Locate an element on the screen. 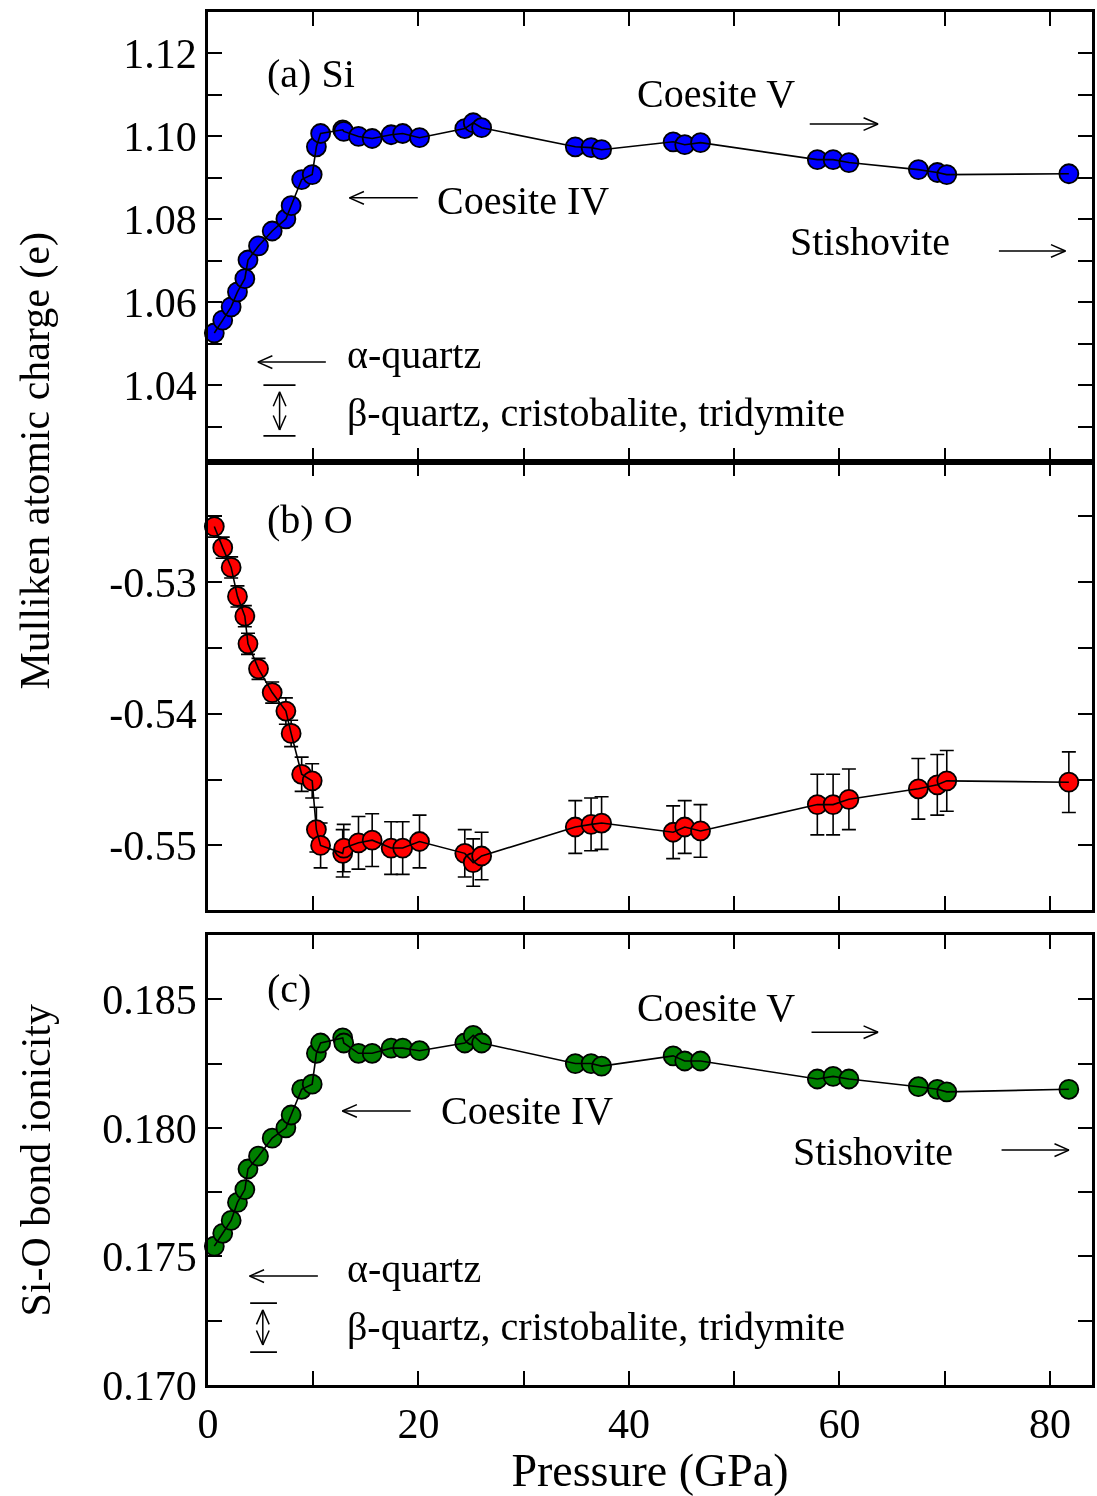 The height and width of the screenshot is (1496, 1097). y-tick-label: -0.53 is located at coordinates (153, 582).